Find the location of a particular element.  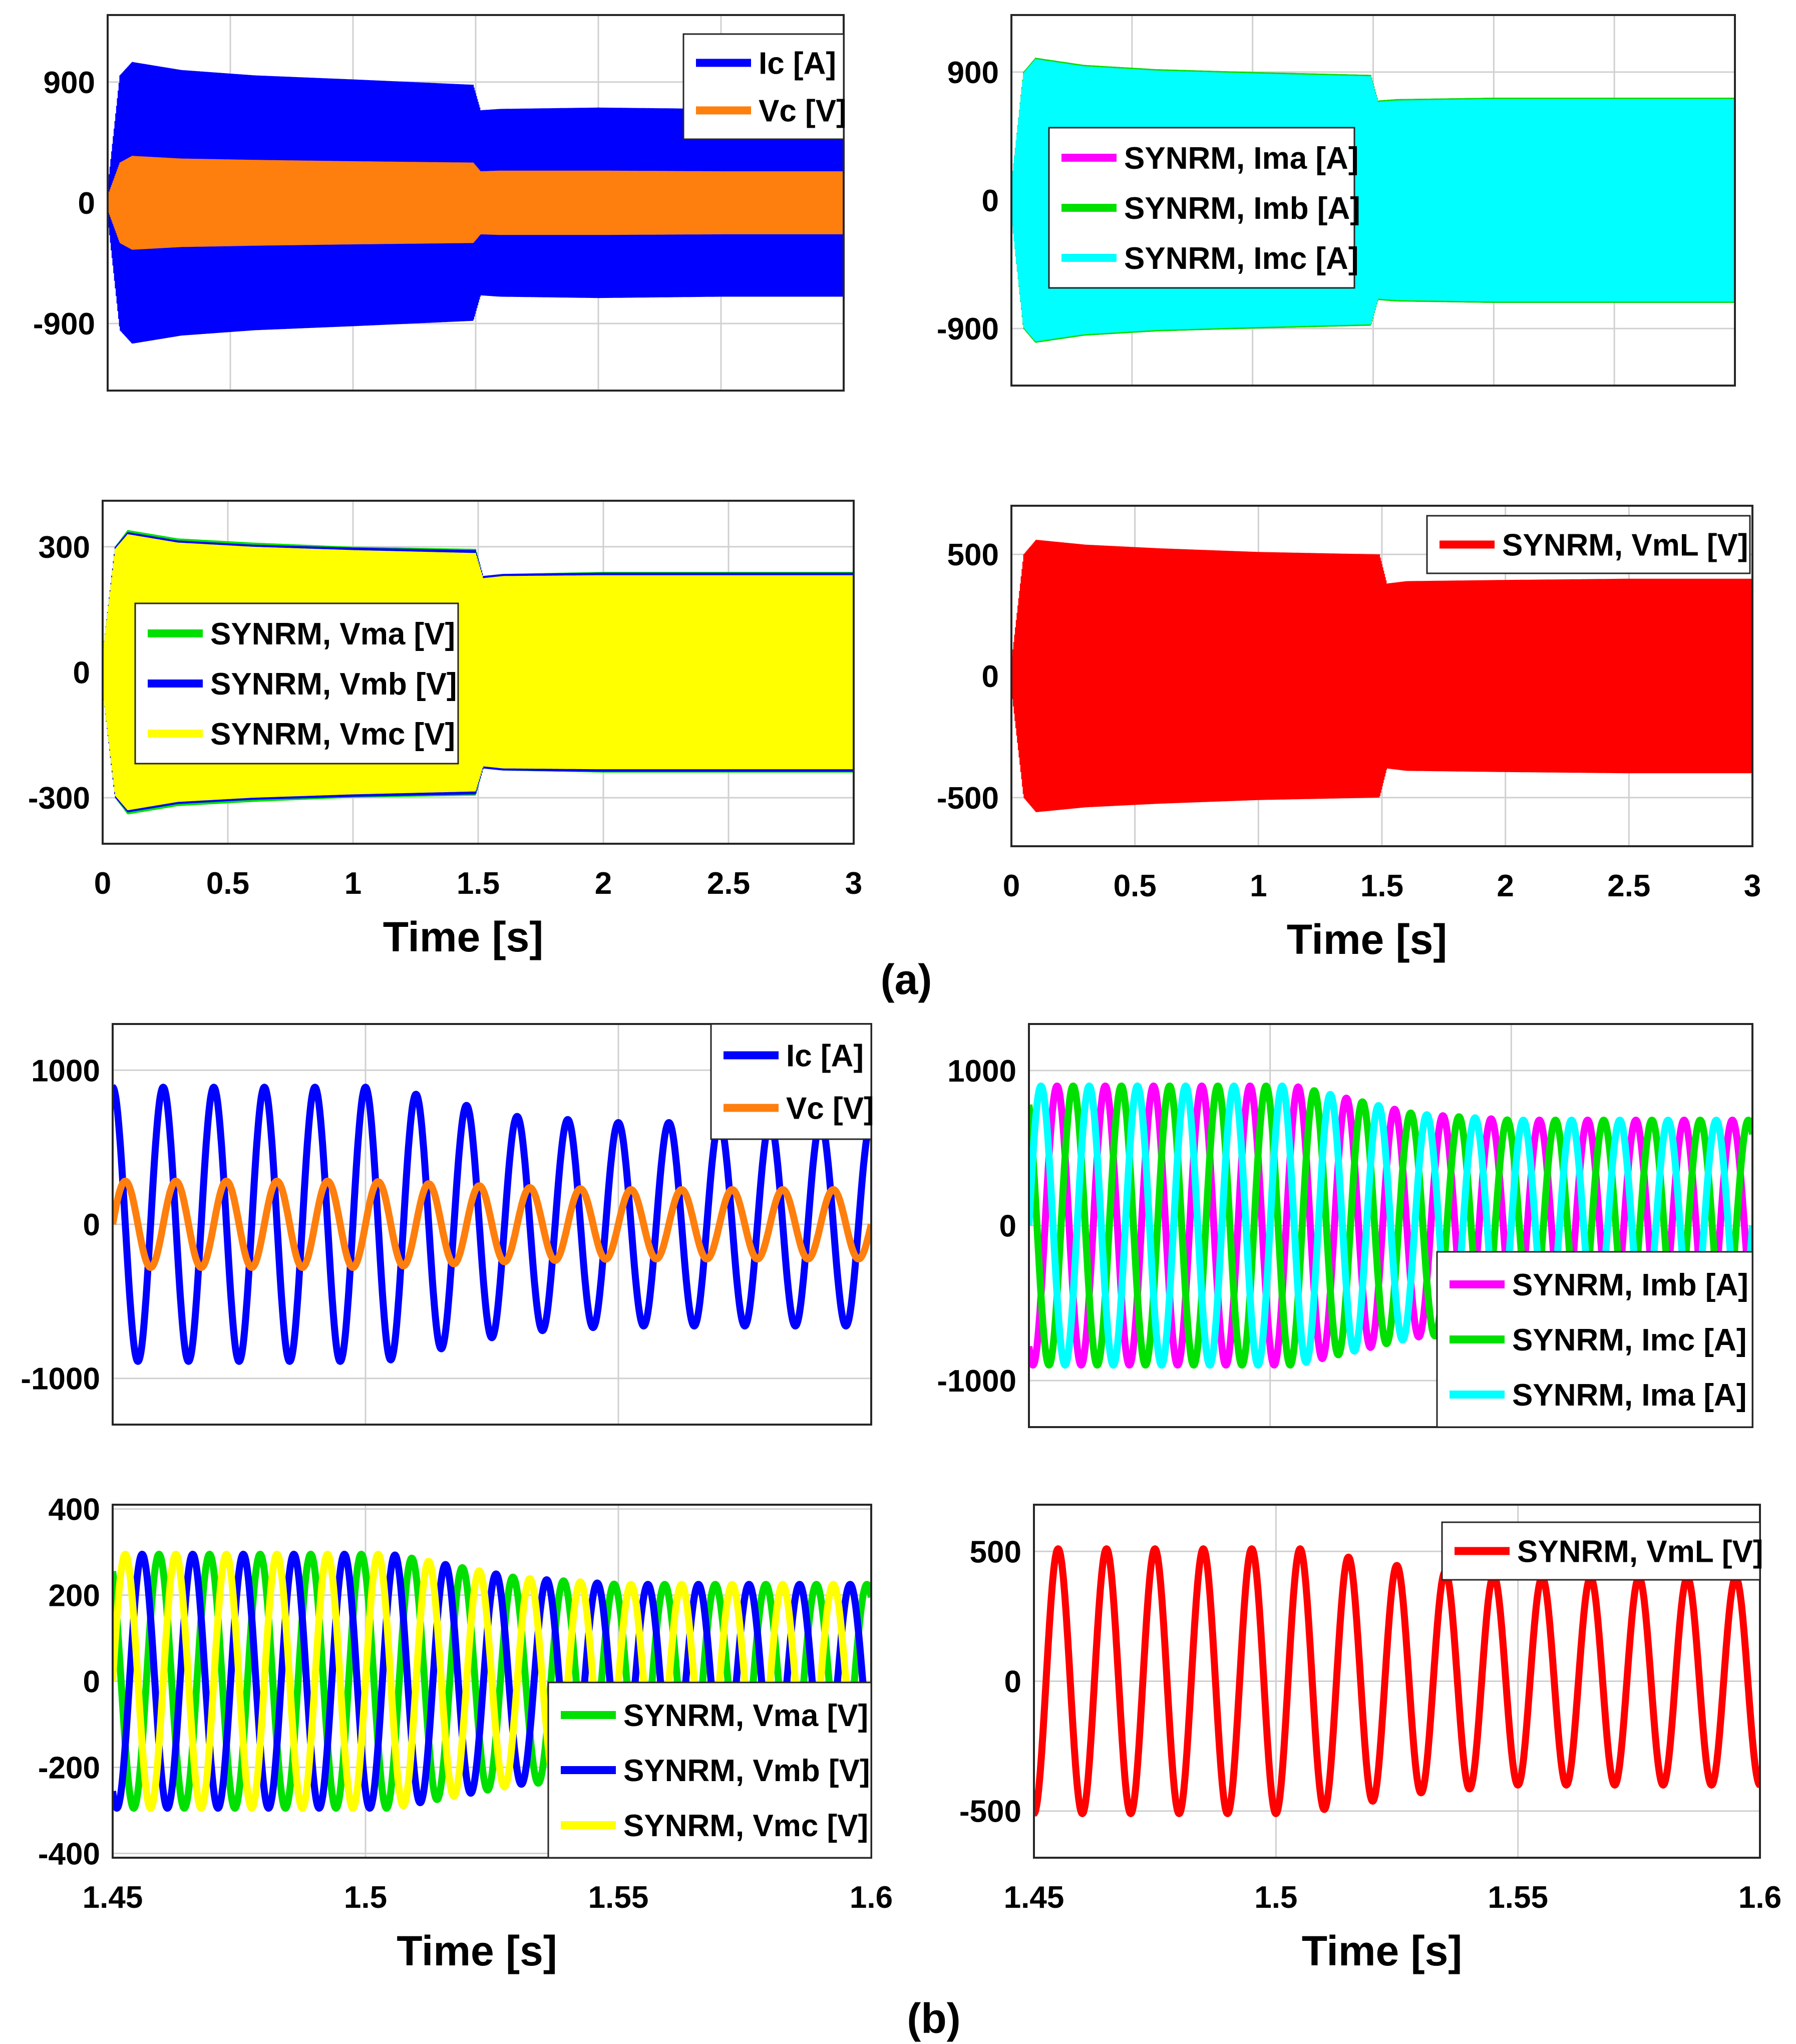

caption-a: (a) is located at coordinates (906, 979).